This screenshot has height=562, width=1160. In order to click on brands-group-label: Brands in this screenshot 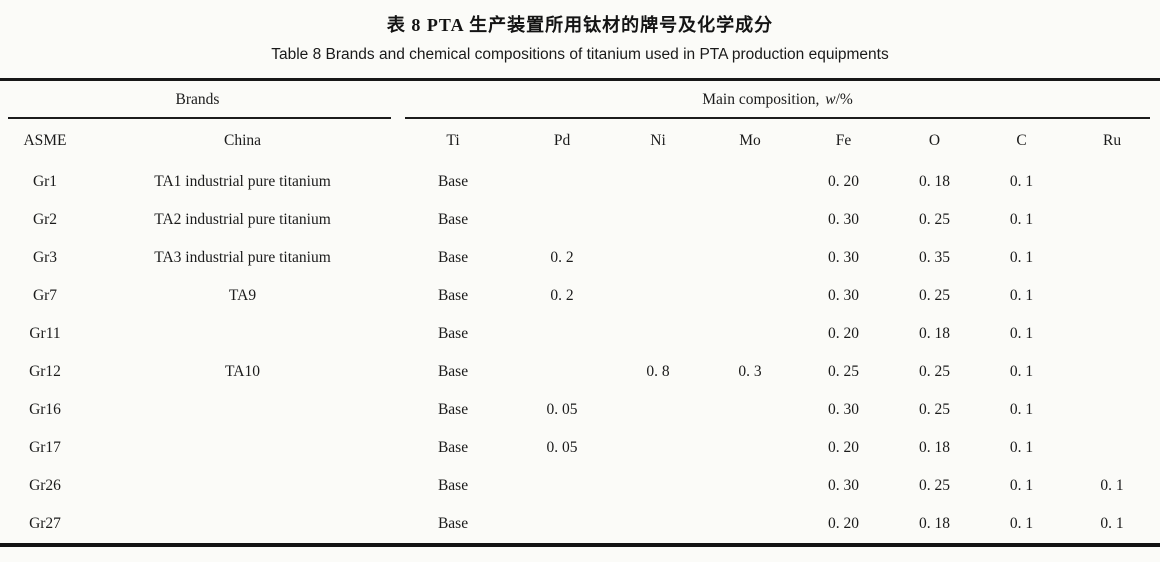, I will do `click(197, 99)`.